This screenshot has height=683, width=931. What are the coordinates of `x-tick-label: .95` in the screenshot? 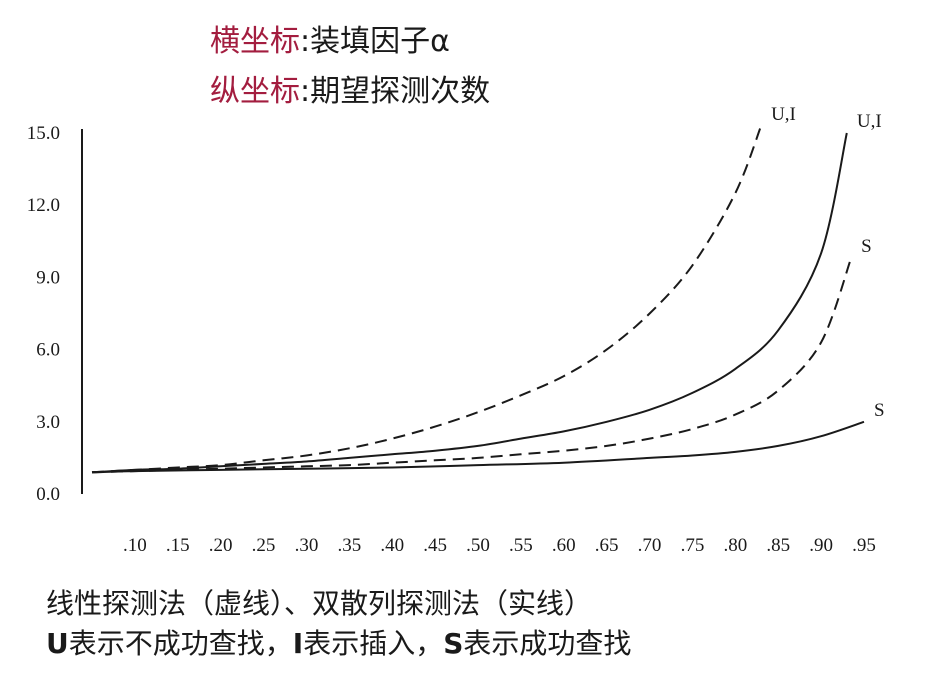 It's located at (864, 545).